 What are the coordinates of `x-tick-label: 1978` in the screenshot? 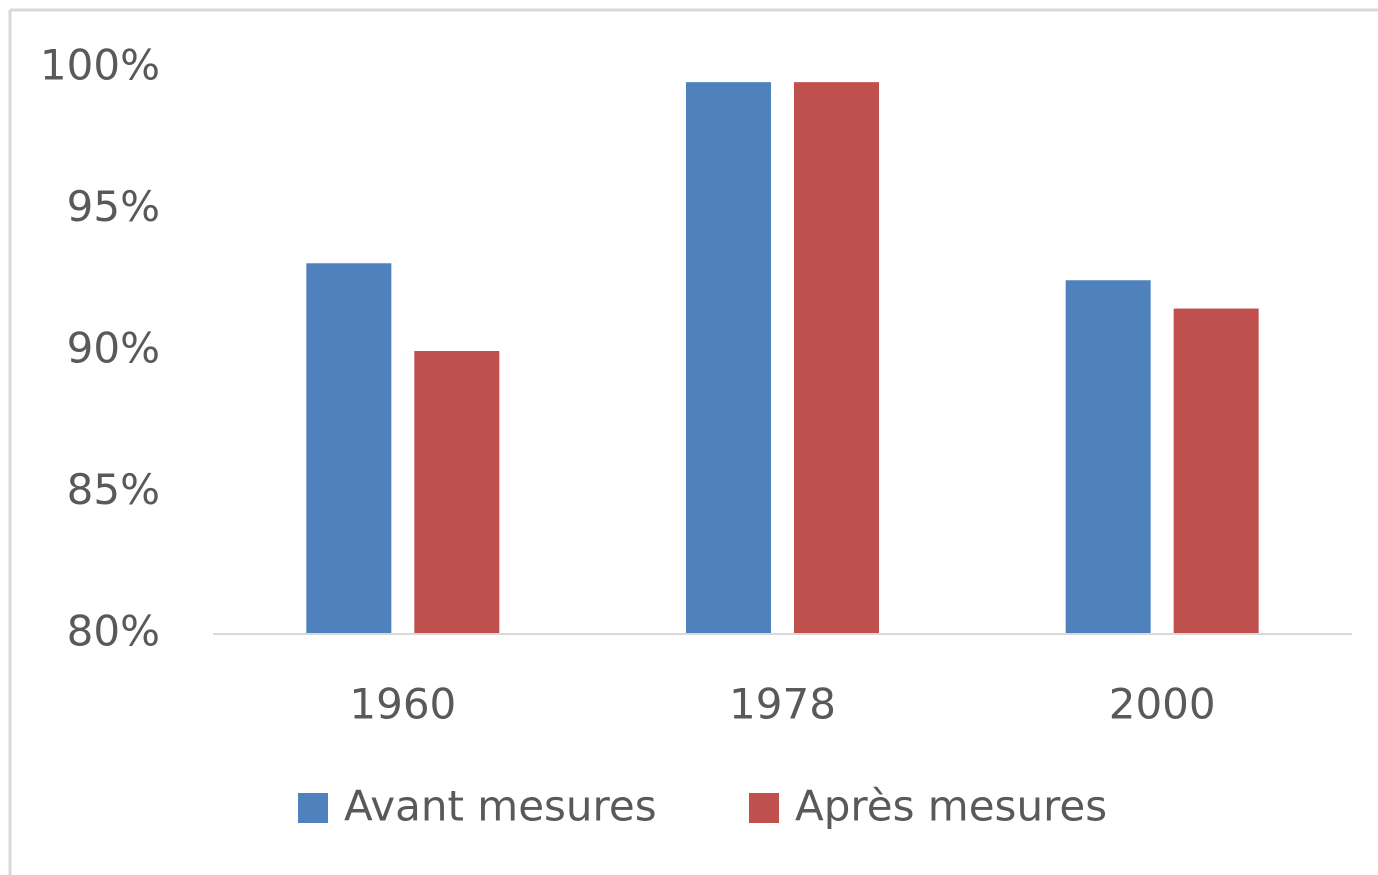 It's located at (782, 704).